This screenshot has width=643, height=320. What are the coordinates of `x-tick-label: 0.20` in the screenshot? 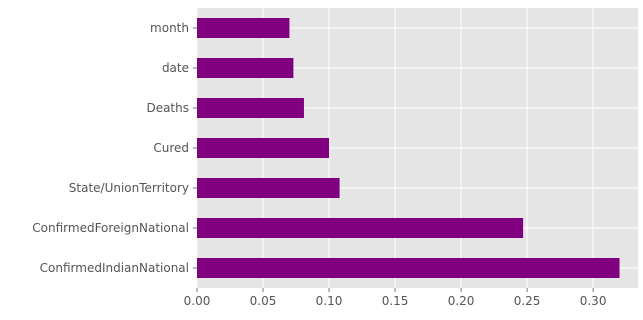 It's located at (461, 301).